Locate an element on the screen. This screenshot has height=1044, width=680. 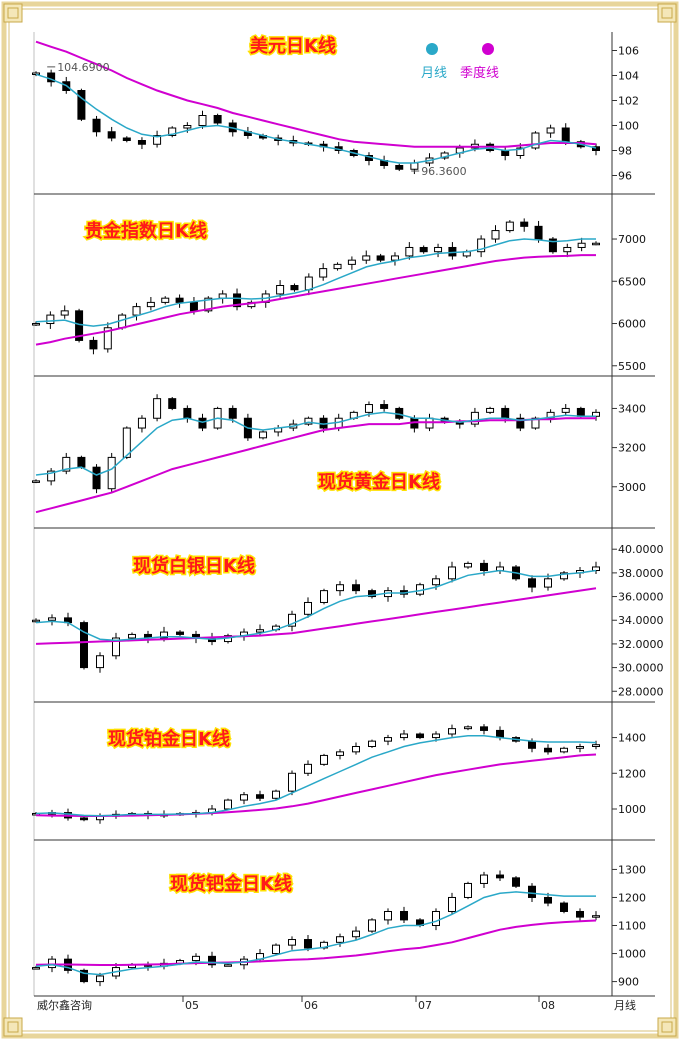
footer-period-label: 月线 is located at coordinates (625, 1005).